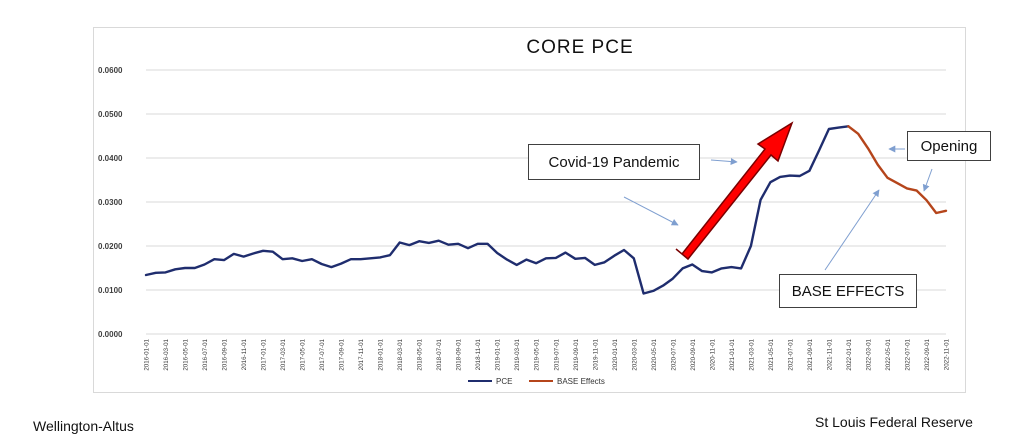 The width and height of the screenshot is (1024, 443). What do you see at coordinates (732, 354) in the screenshot?
I see `x-tick-label: 2021-01-01` at bounding box center [732, 354].